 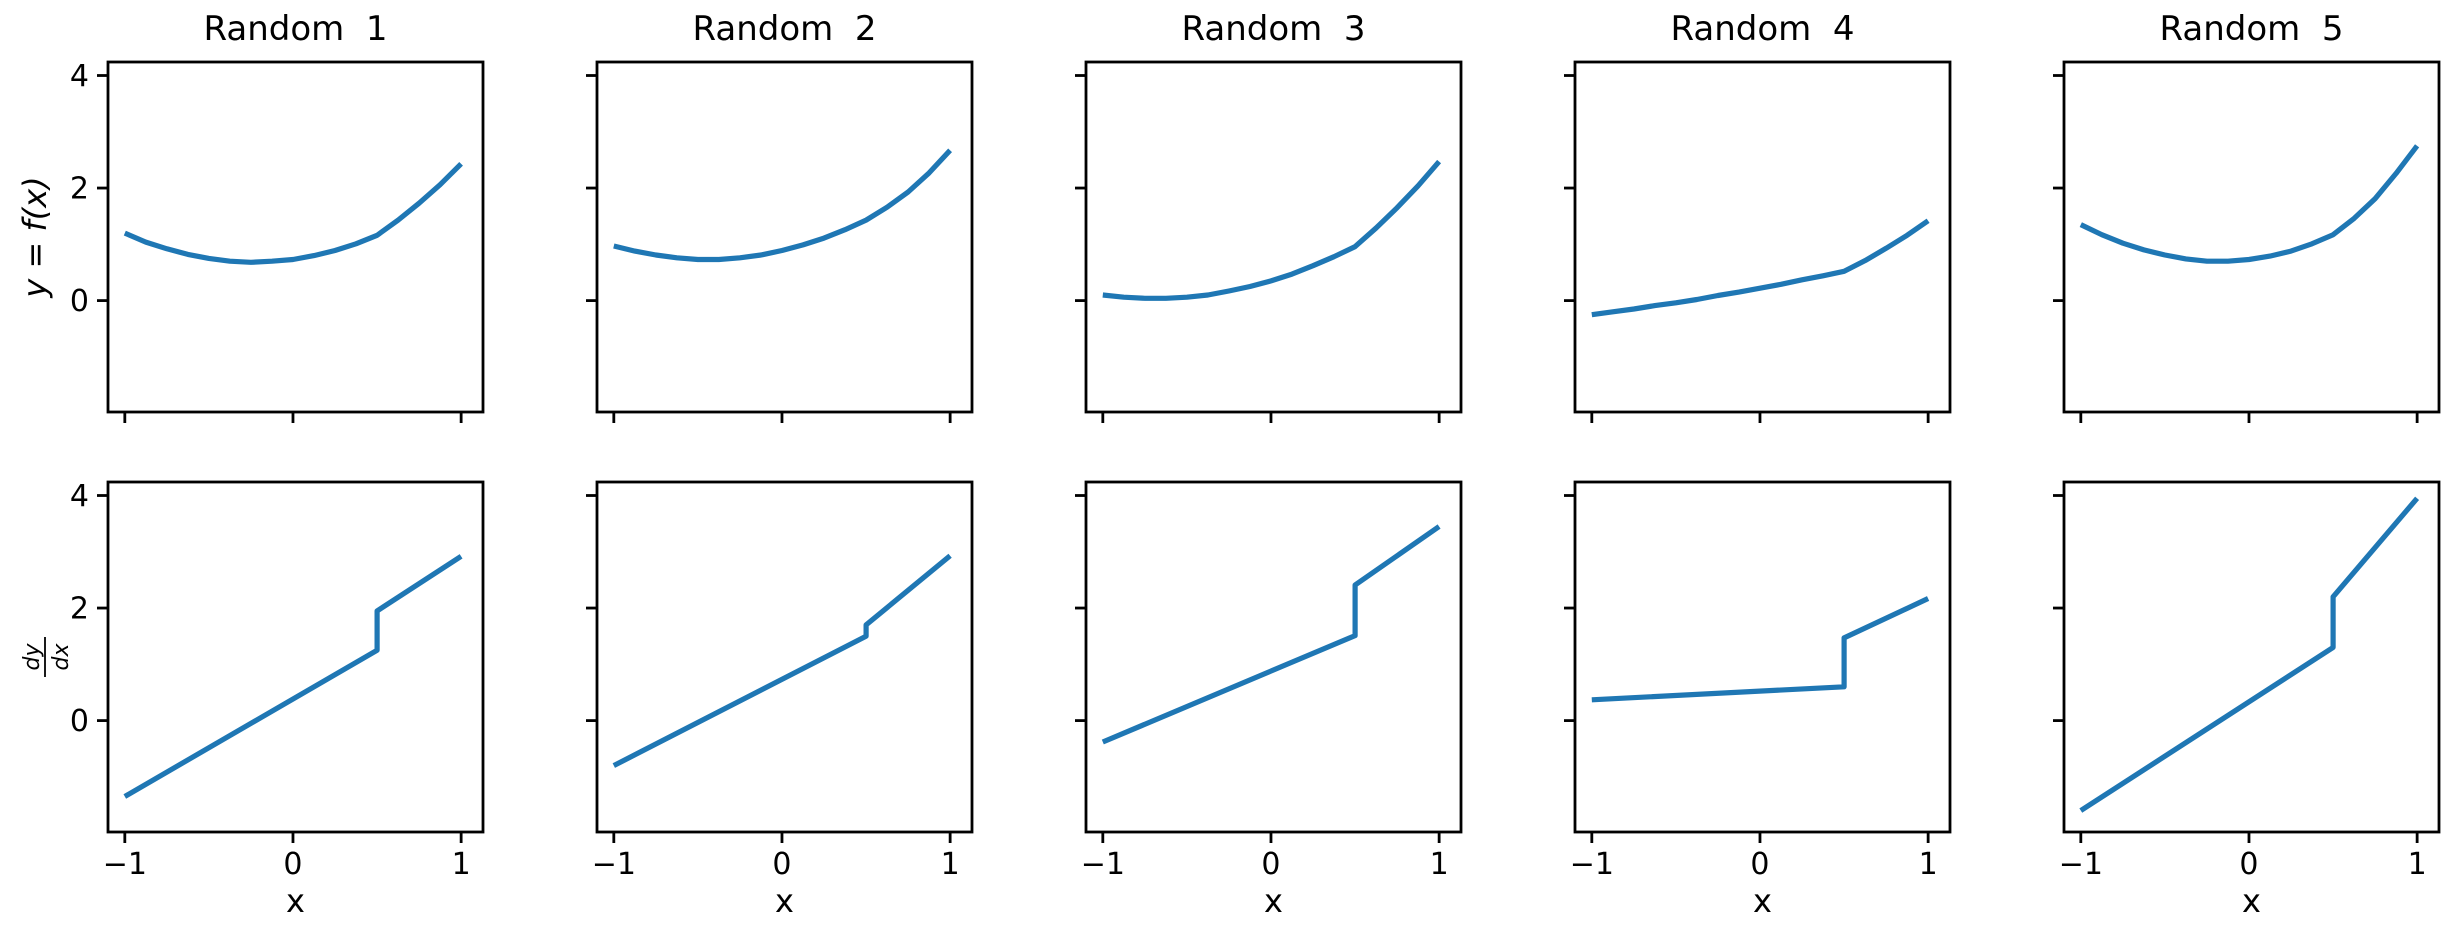 I want to click on x-tick-label-c3-1: 0, so click(x=1759, y=864).